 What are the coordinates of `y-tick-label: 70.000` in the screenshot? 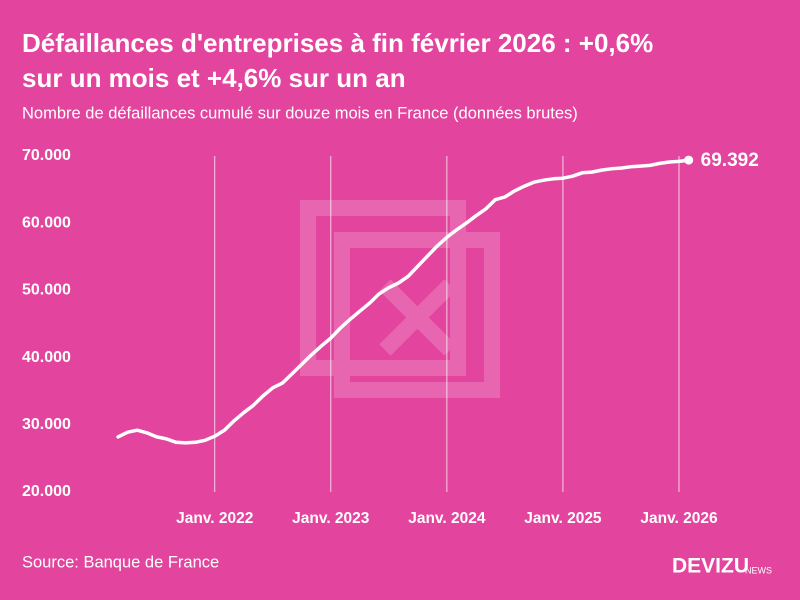 It's located at (46, 155).